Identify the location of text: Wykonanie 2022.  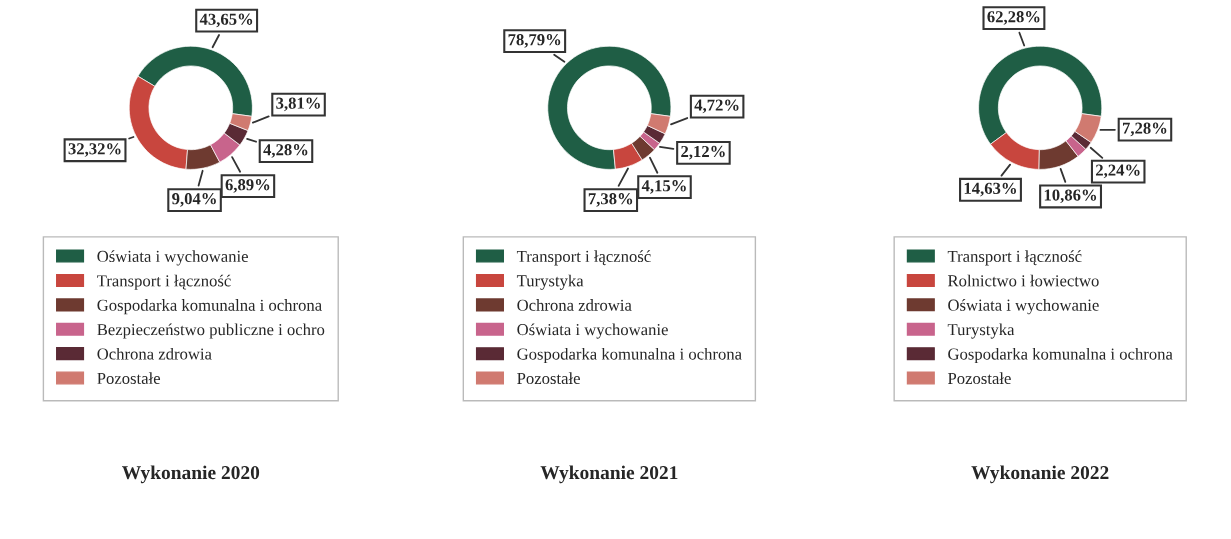
(1040, 474).